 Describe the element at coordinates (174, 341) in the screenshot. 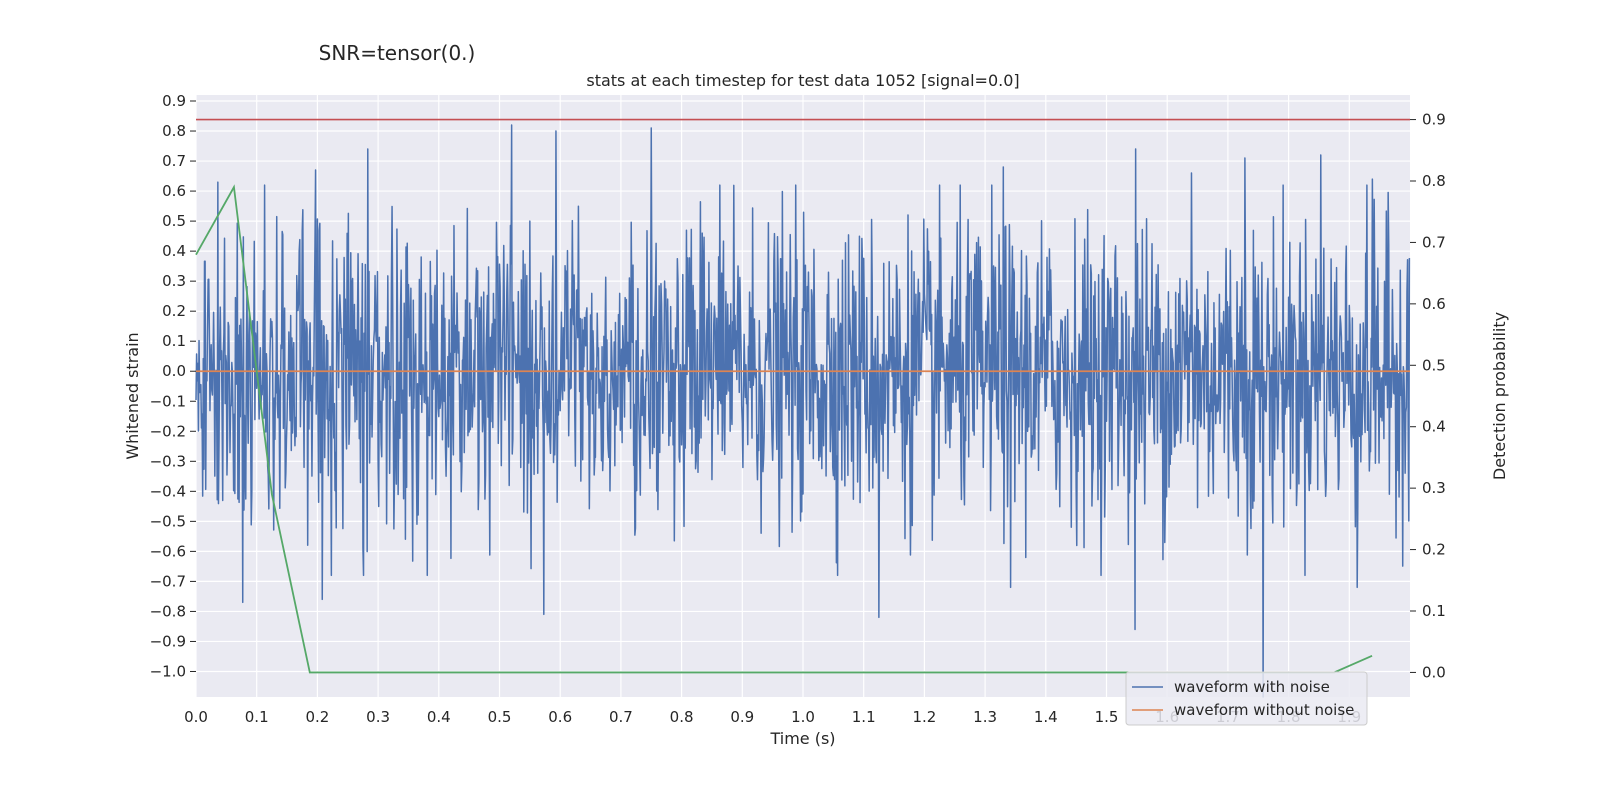

I see `left-tick-label: 0.1` at that location.